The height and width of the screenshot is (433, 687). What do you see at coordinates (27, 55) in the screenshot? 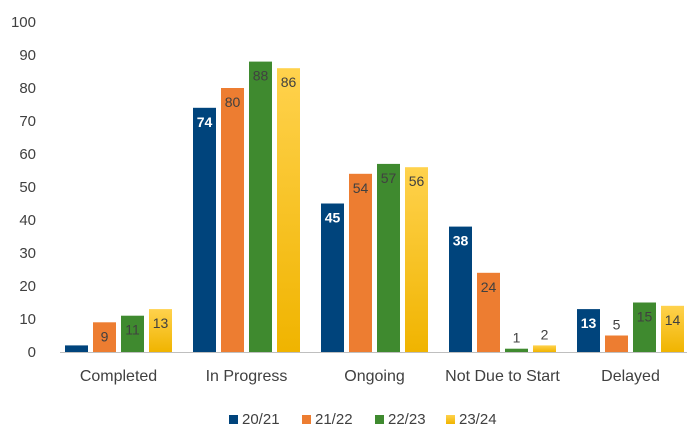
I see `y-tick-label: 90` at bounding box center [27, 55].